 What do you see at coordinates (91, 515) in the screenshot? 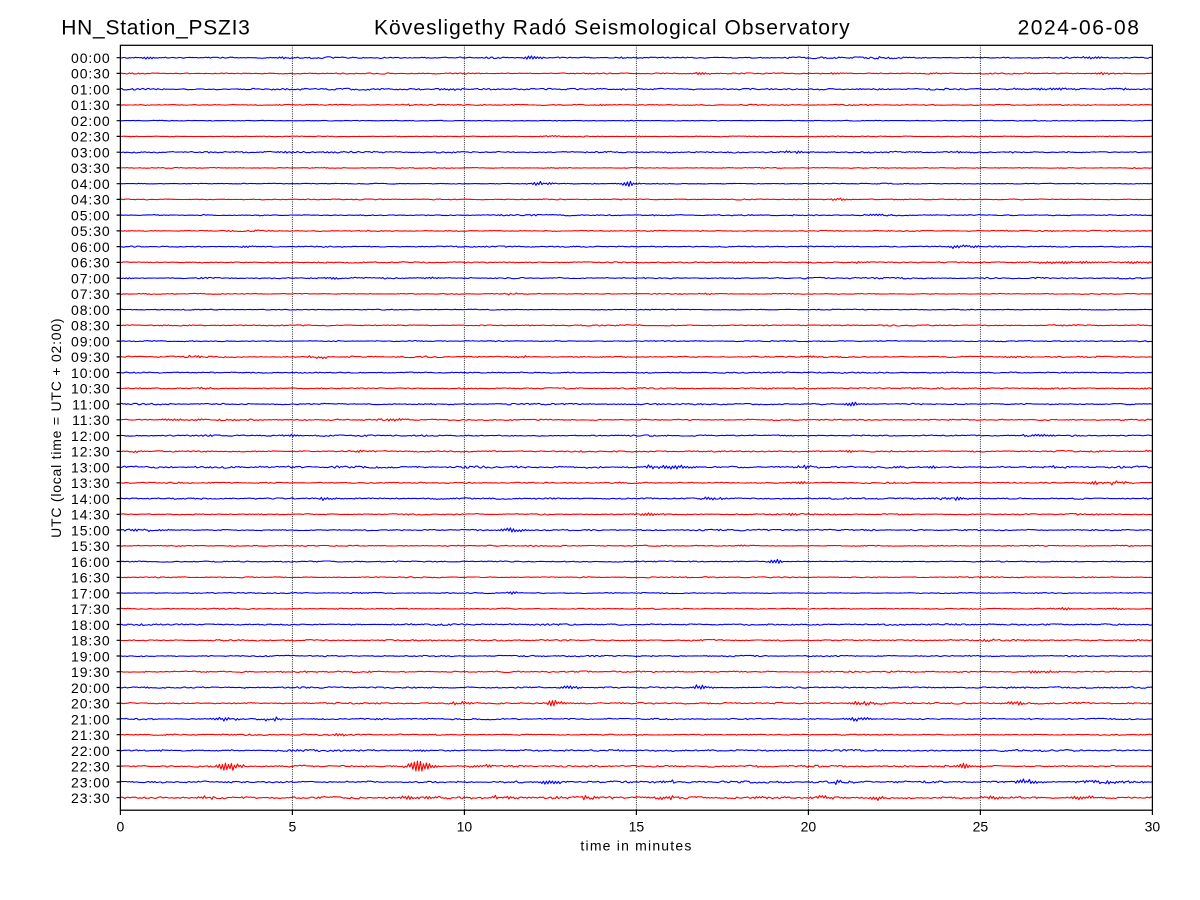
I see `svg-text: 14:30` at bounding box center [91, 515].